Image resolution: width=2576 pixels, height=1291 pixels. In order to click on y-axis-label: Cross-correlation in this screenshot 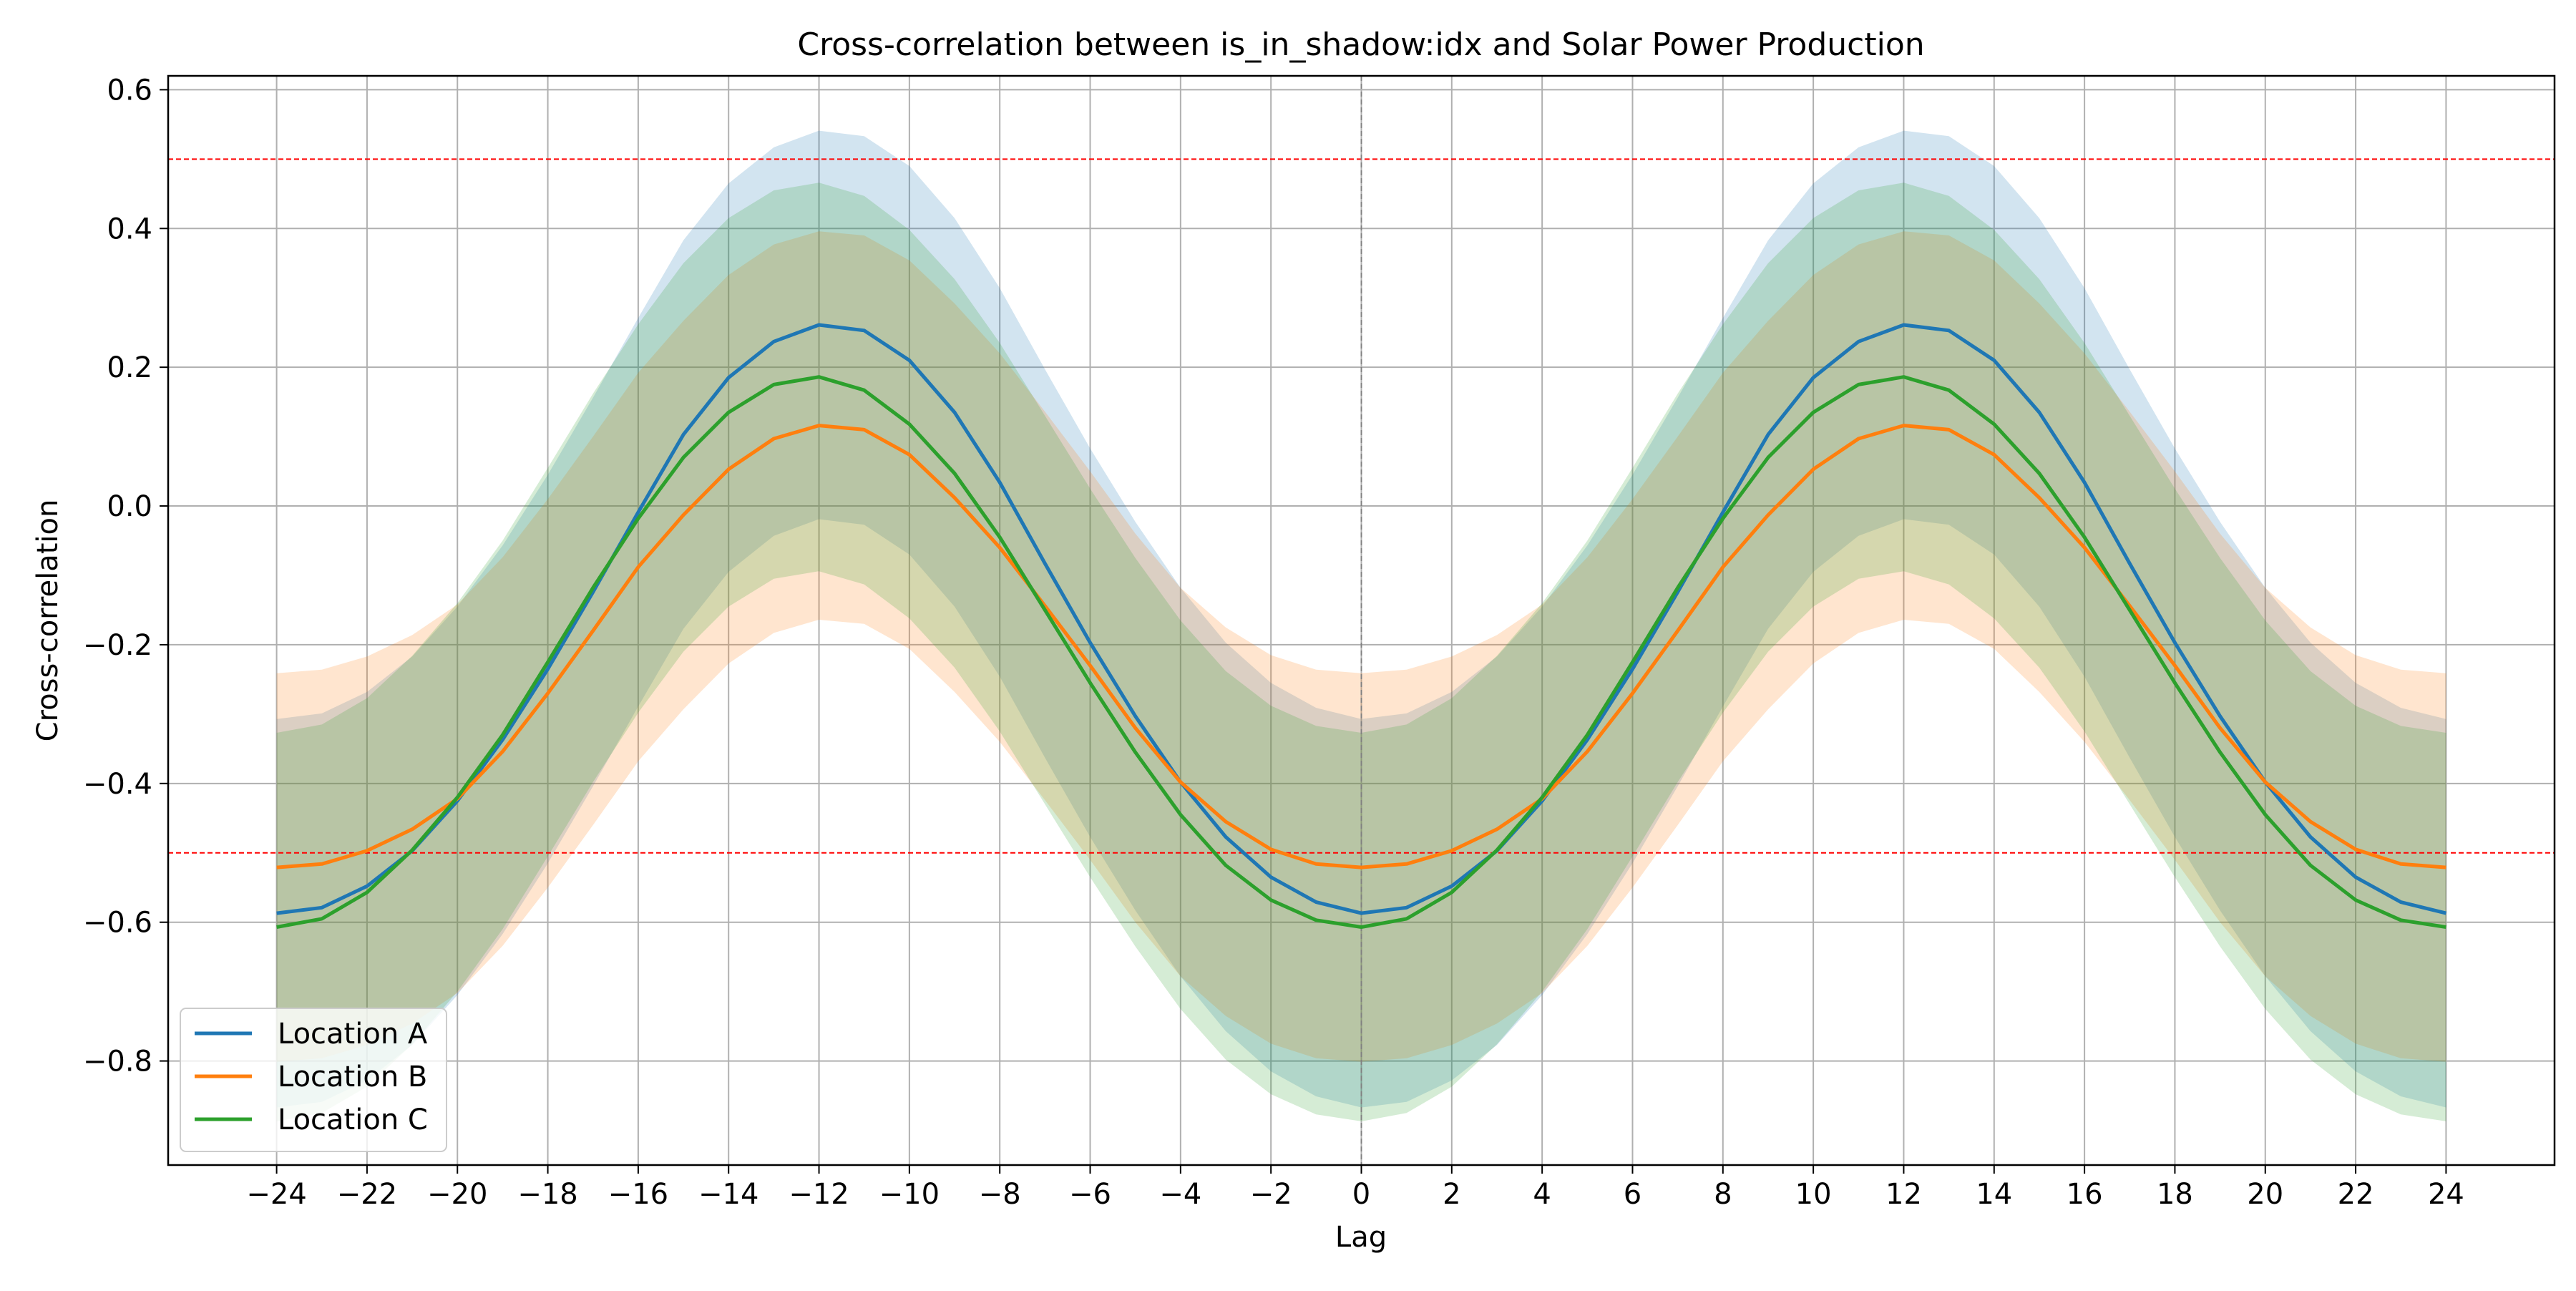, I will do `click(48, 621)`.